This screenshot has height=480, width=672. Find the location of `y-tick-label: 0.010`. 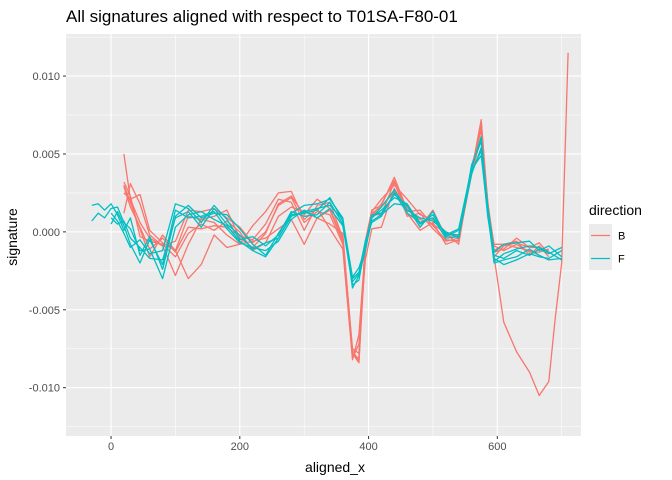

y-tick-label: 0.010 is located at coordinates (46, 77).